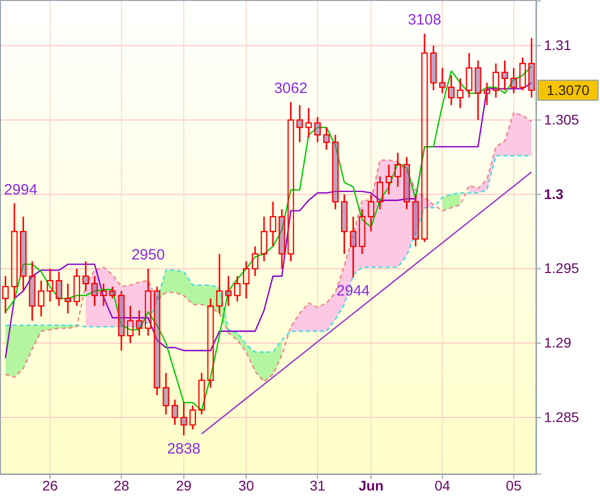 The width and height of the screenshot is (600, 497). What do you see at coordinates (558, 342) in the screenshot?
I see `y-tick-label: 1.29` at bounding box center [558, 342].